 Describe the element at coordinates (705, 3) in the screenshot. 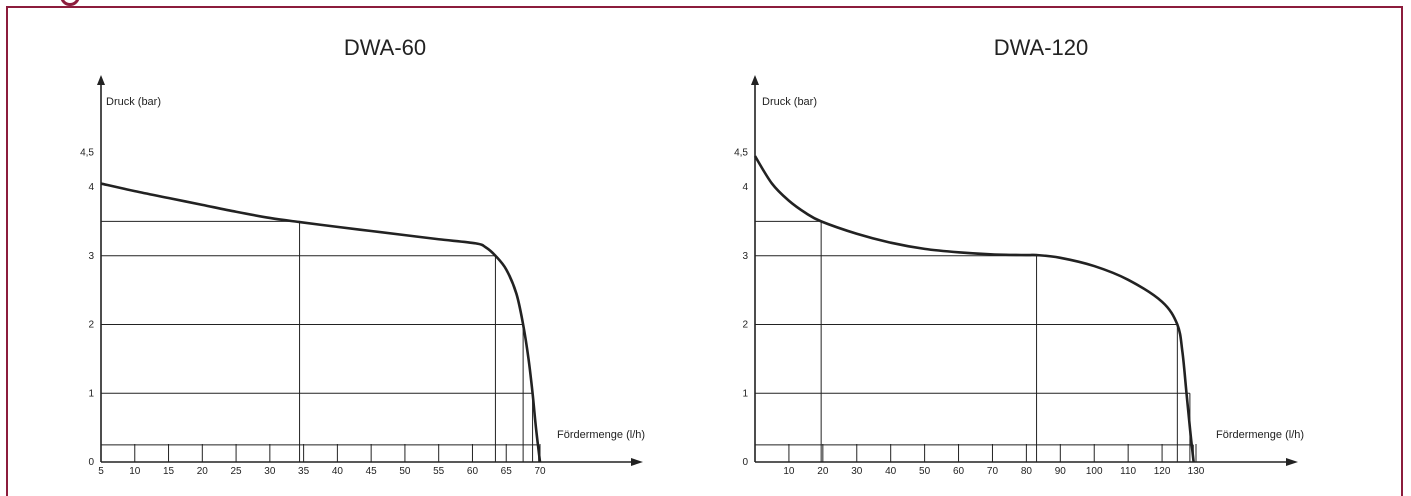

I see `header-strip` at that location.